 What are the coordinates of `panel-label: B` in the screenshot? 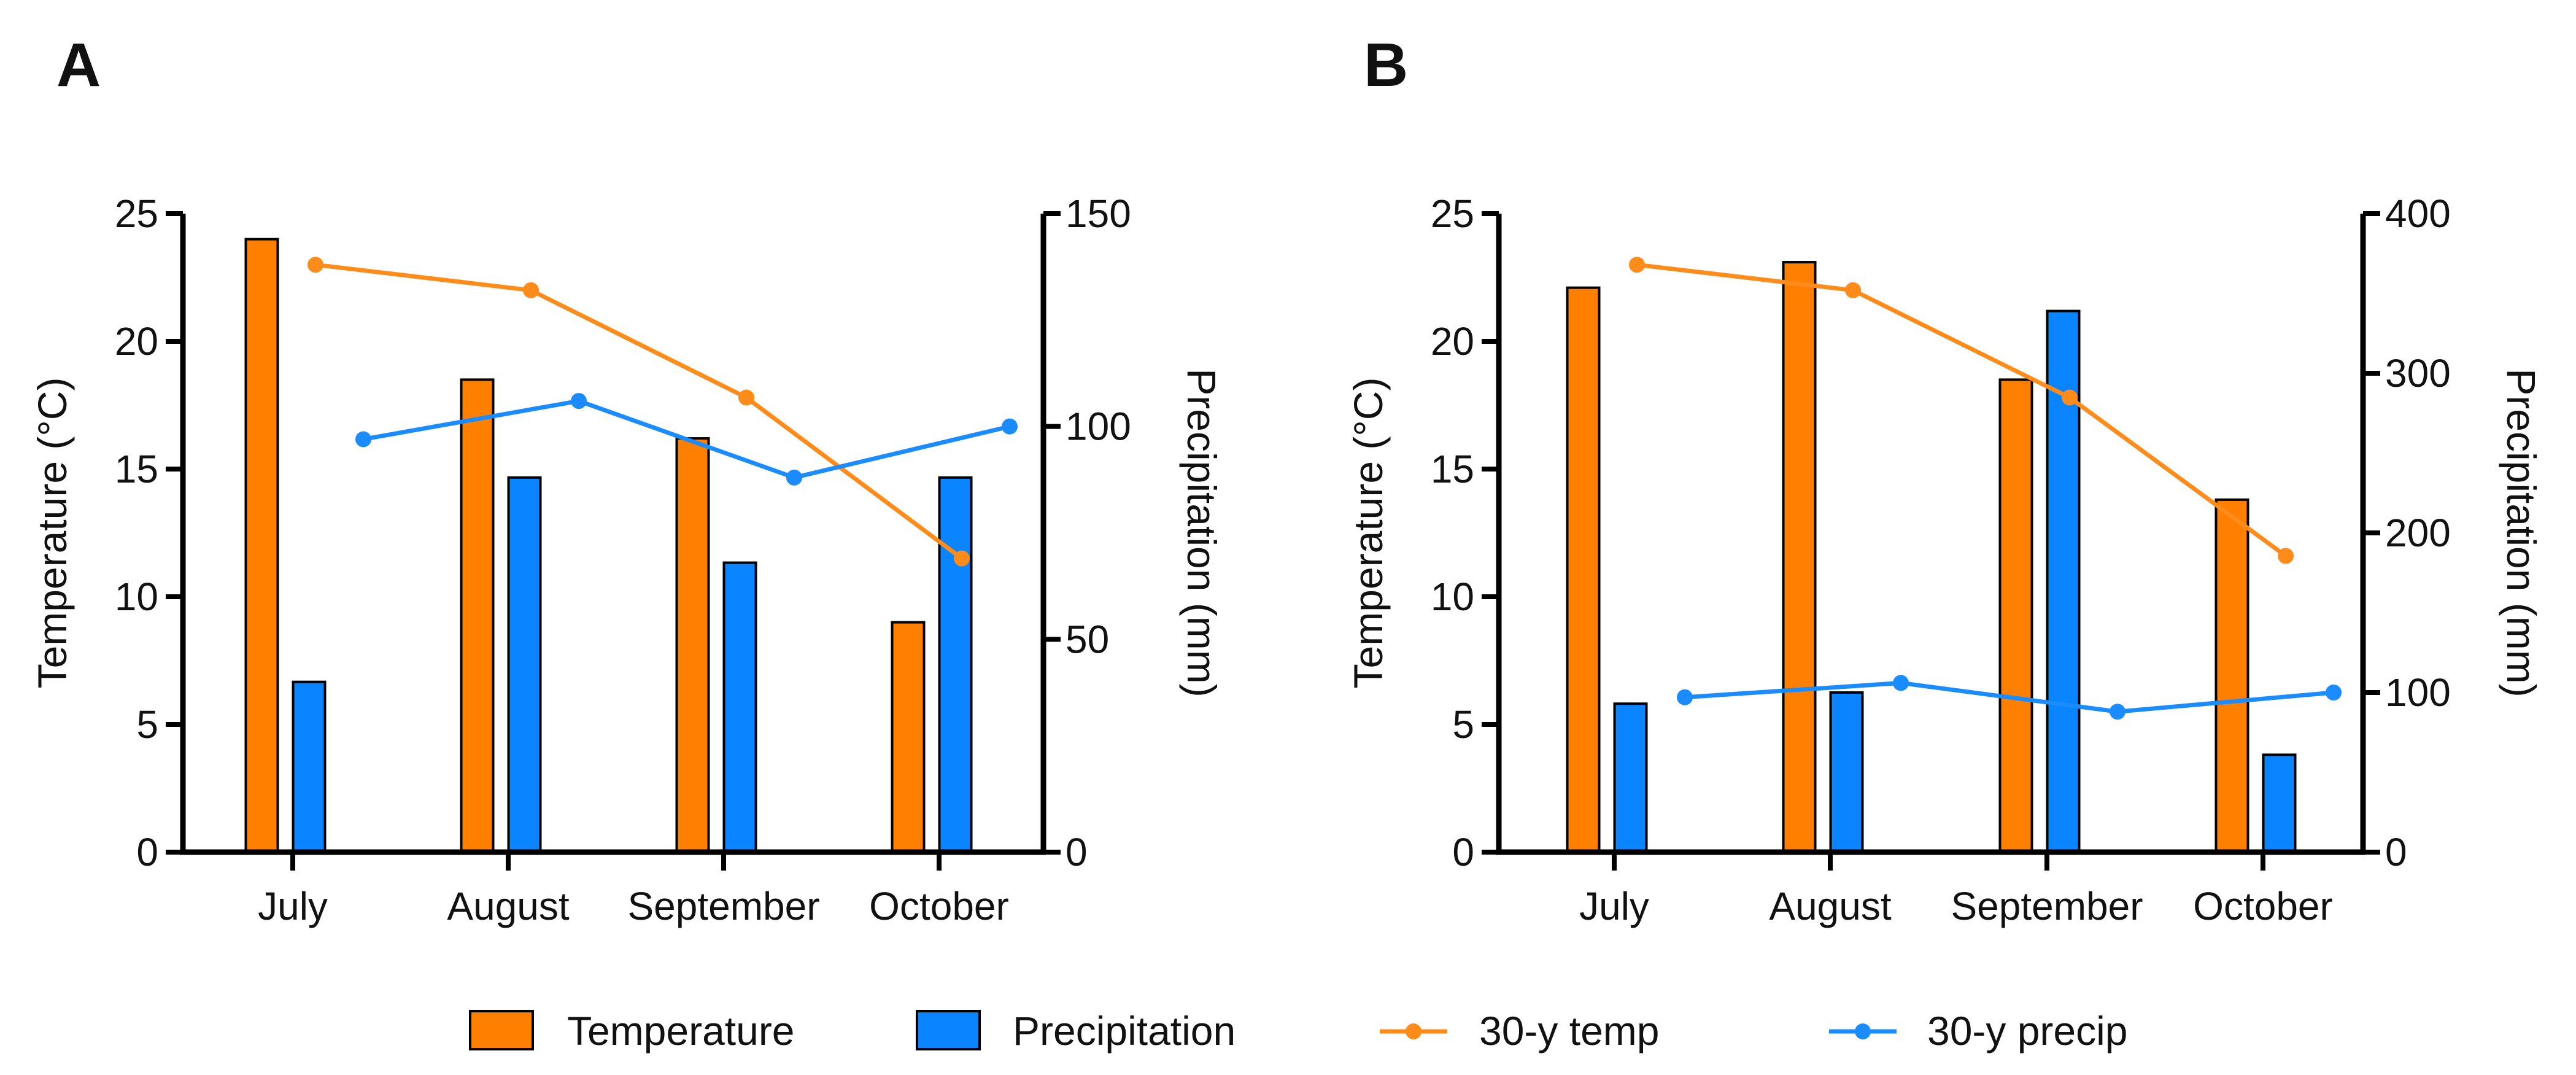 It's located at (1386, 65).